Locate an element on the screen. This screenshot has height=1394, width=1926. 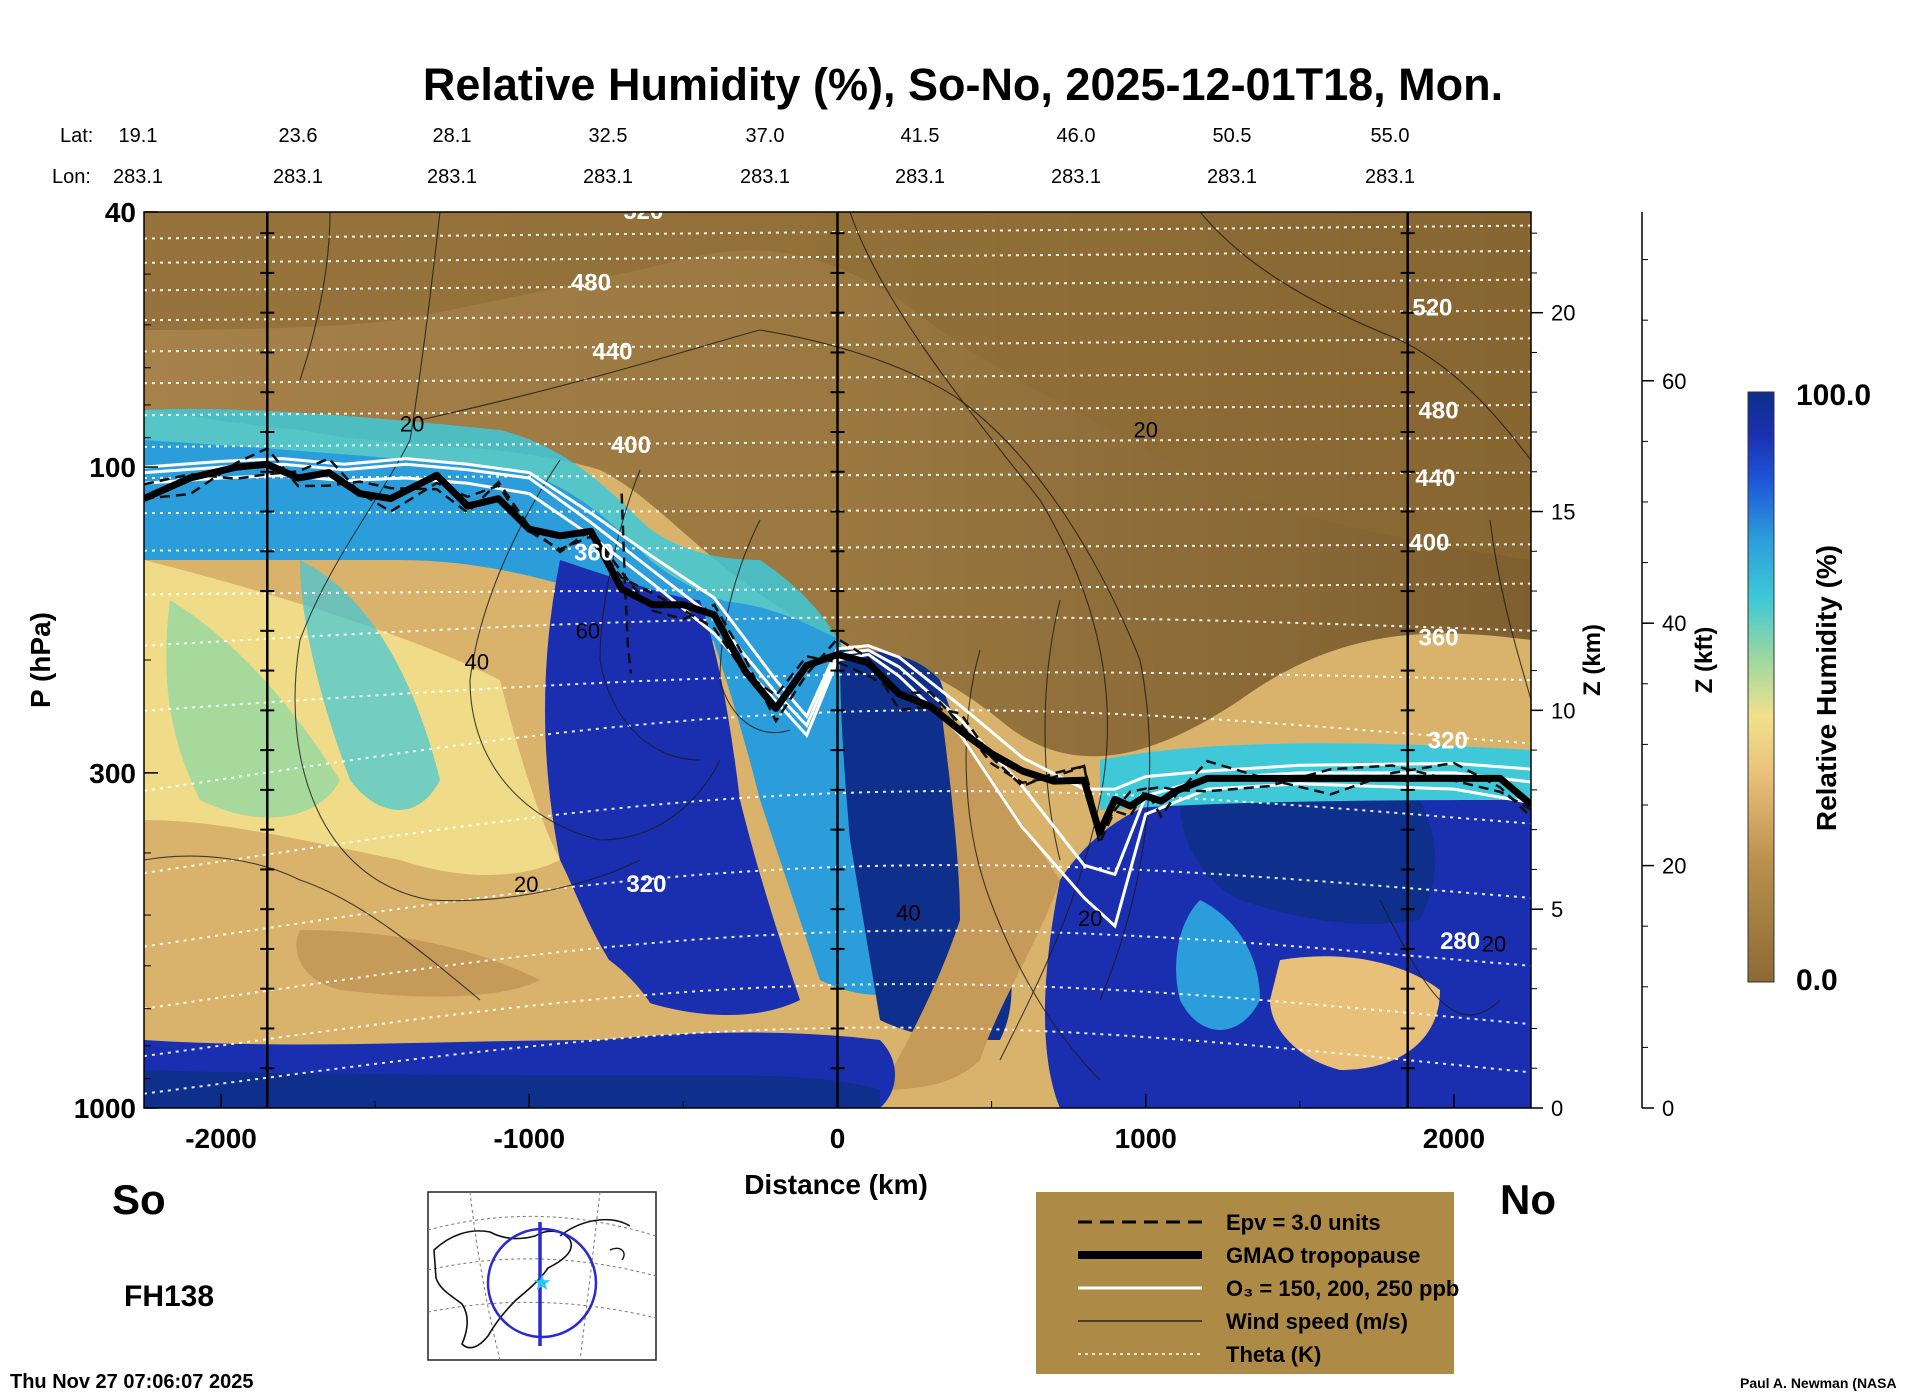
y-tick-label: 1000 is located at coordinates (105, 1108).